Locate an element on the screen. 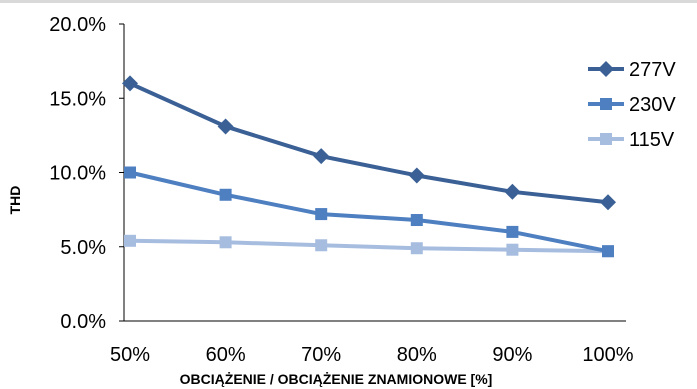 Image resolution: width=697 pixels, height=389 pixels. y-tick-label: 10.0% is located at coordinates (77, 174).